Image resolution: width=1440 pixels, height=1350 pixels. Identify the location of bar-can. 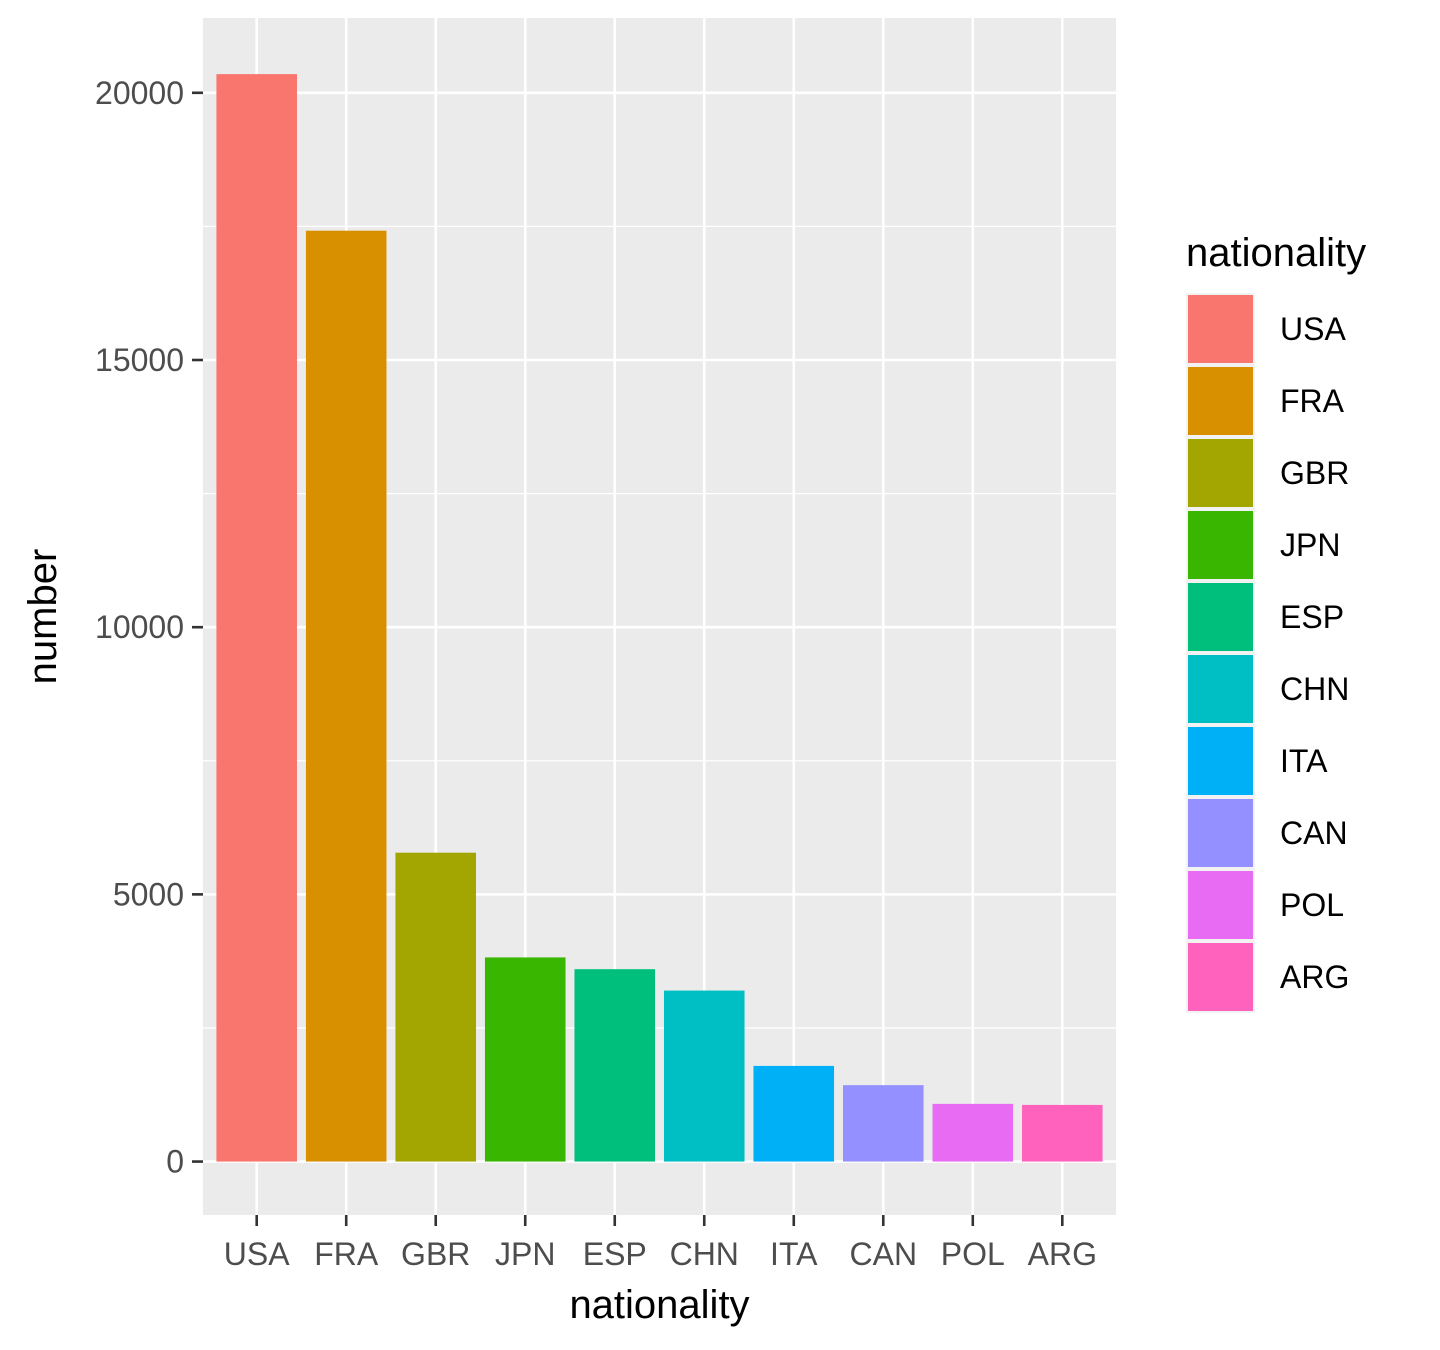
(883, 1123).